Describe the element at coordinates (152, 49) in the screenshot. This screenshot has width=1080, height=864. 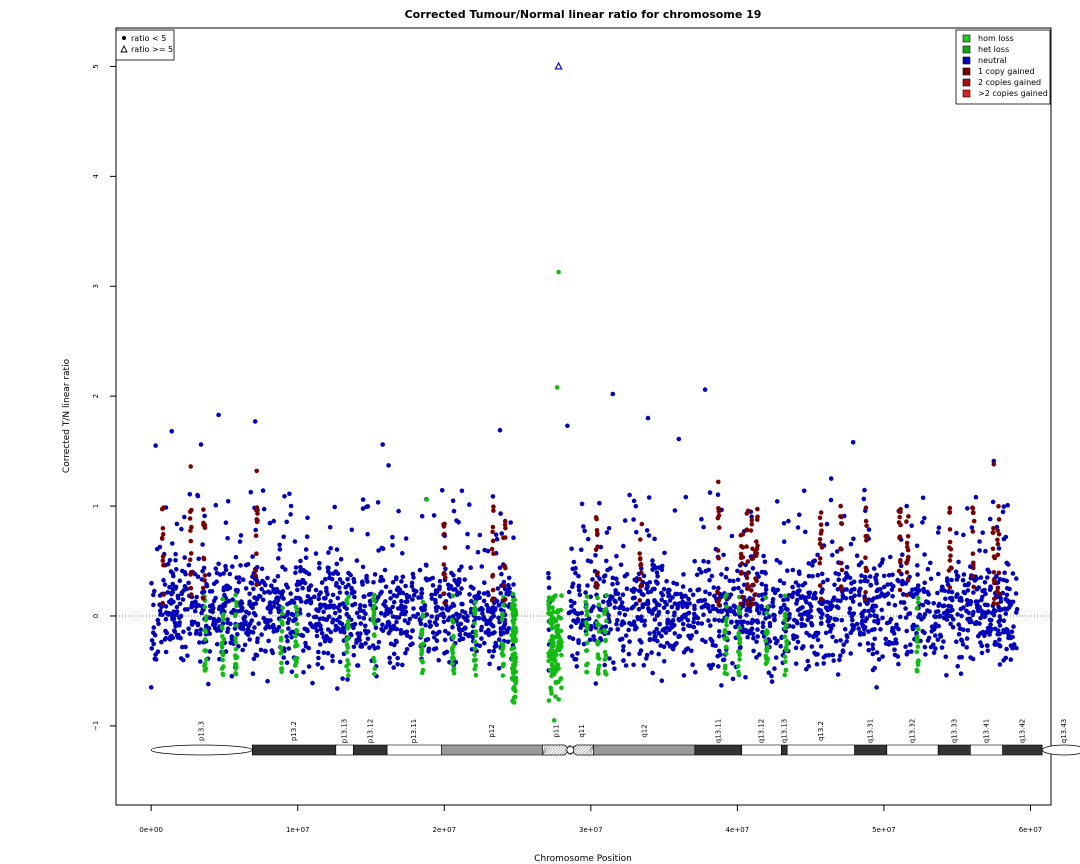
I see `shape-legend-label: ratio >= 5` at that location.